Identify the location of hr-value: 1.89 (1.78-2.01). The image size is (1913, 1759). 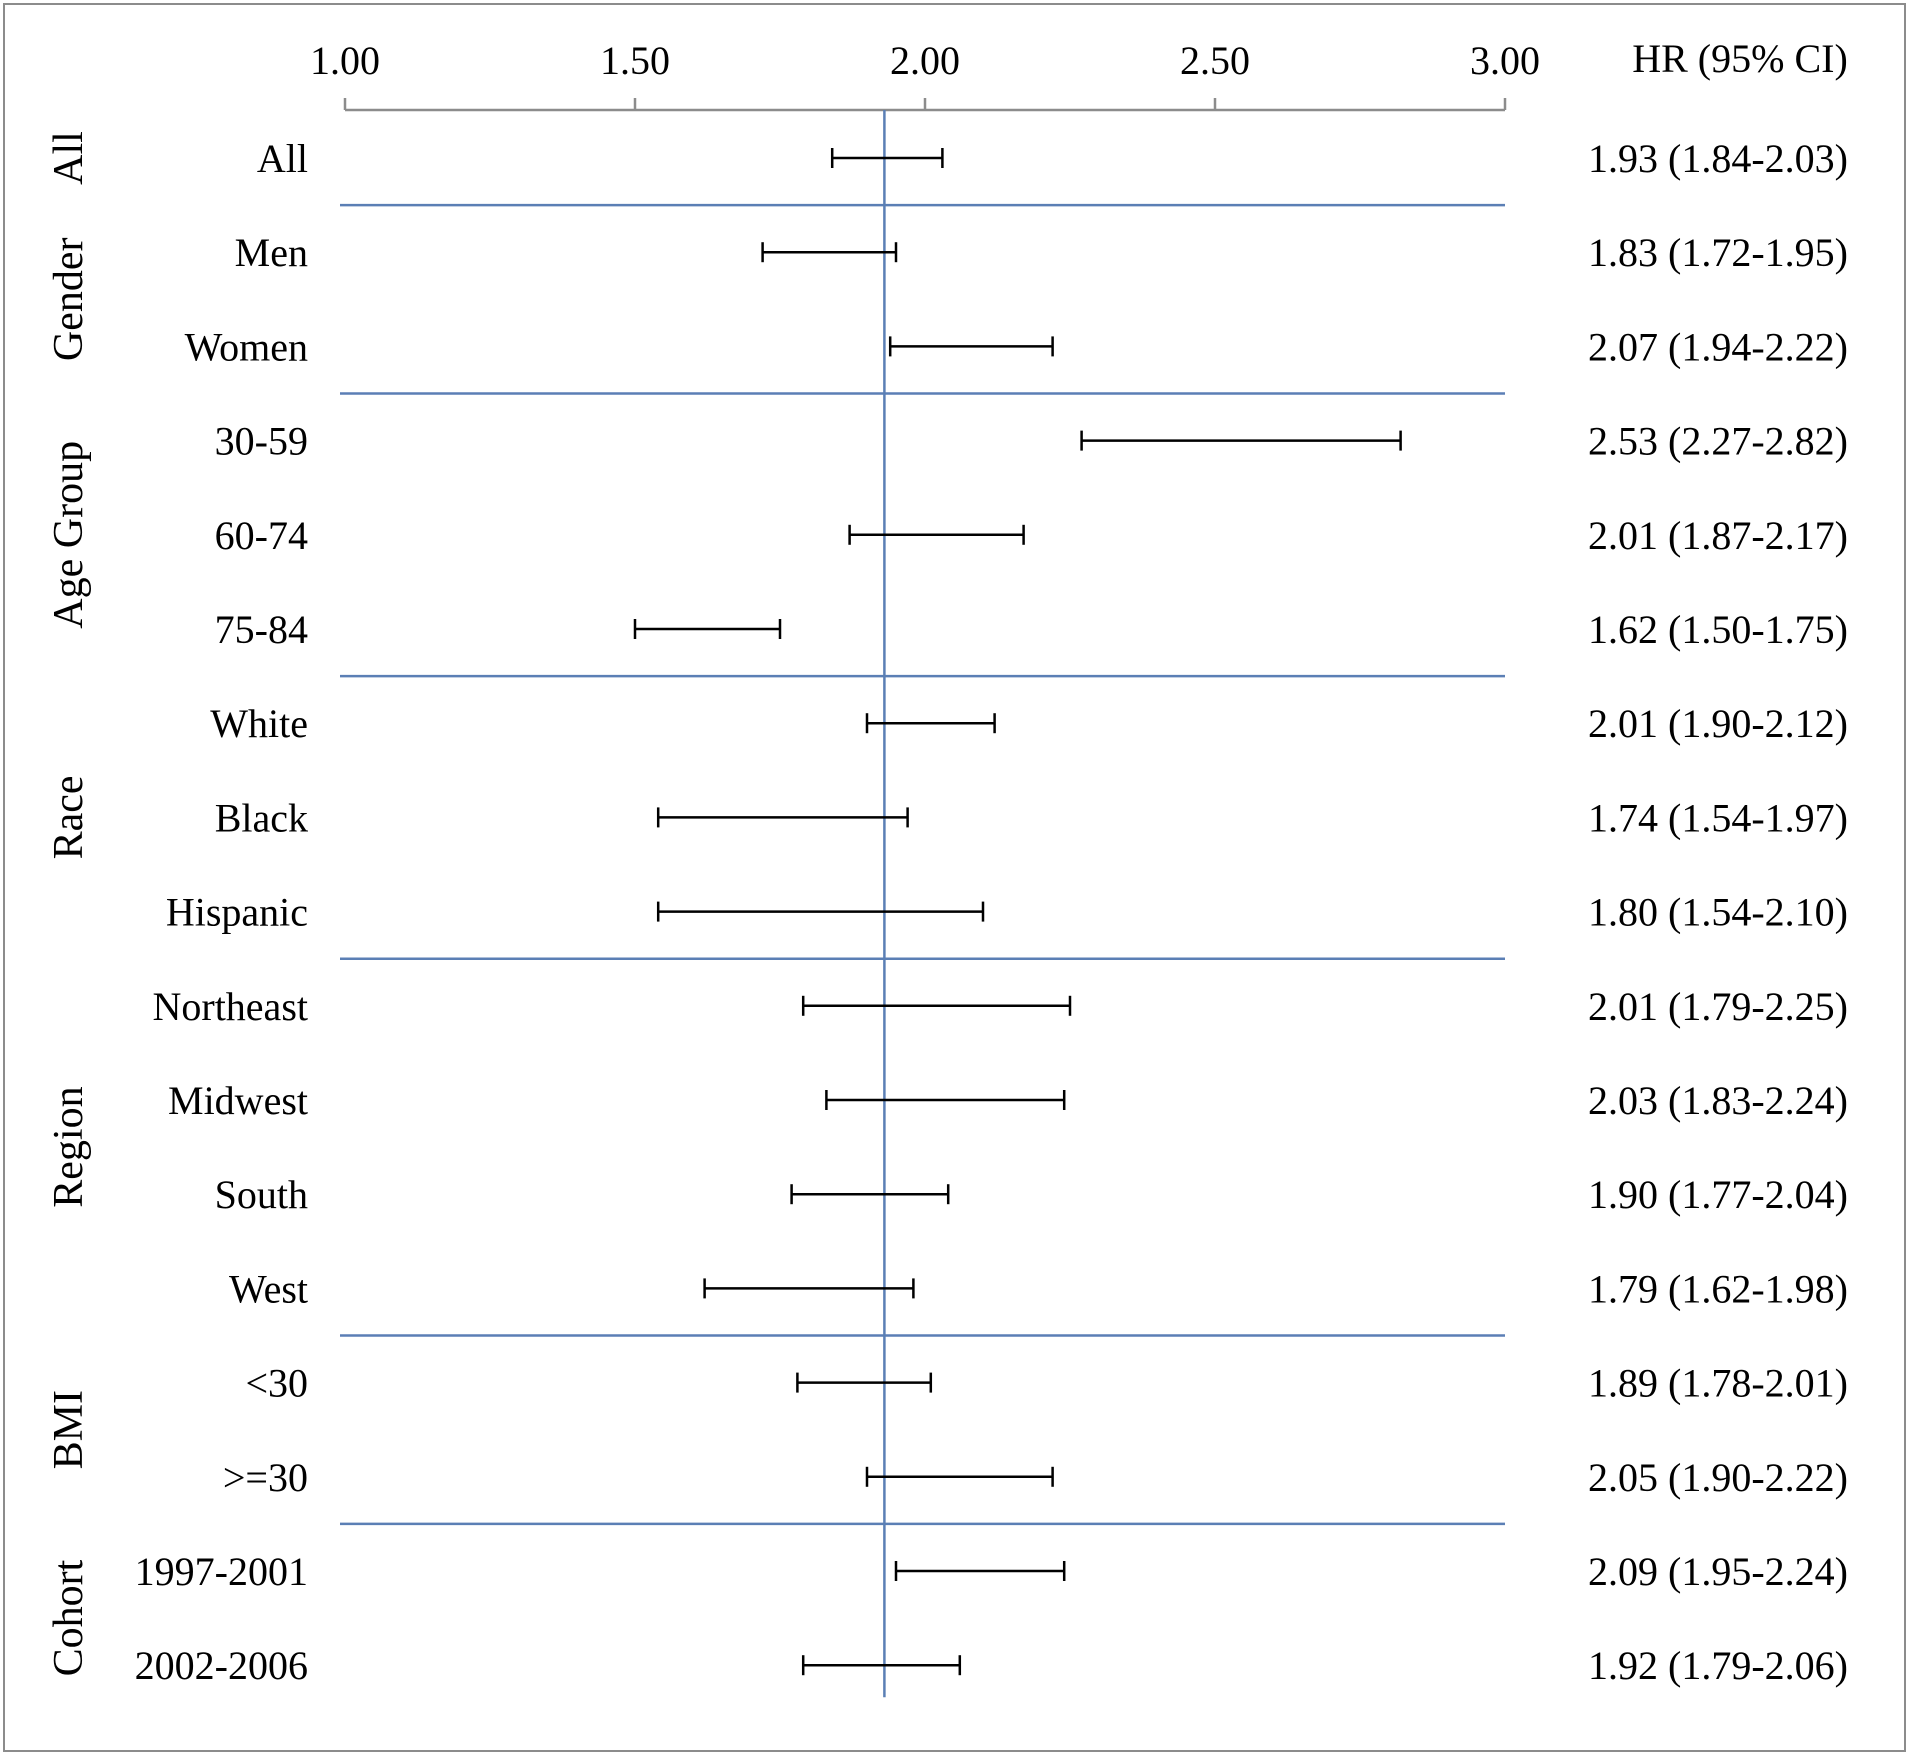
(1718, 1383).